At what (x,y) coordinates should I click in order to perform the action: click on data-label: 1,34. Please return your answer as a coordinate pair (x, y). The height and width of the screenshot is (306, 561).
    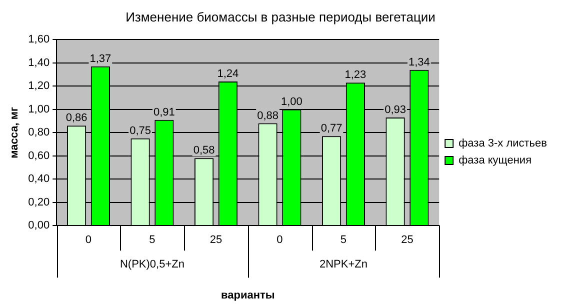
    Looking at the image, I should click on (419, 62).